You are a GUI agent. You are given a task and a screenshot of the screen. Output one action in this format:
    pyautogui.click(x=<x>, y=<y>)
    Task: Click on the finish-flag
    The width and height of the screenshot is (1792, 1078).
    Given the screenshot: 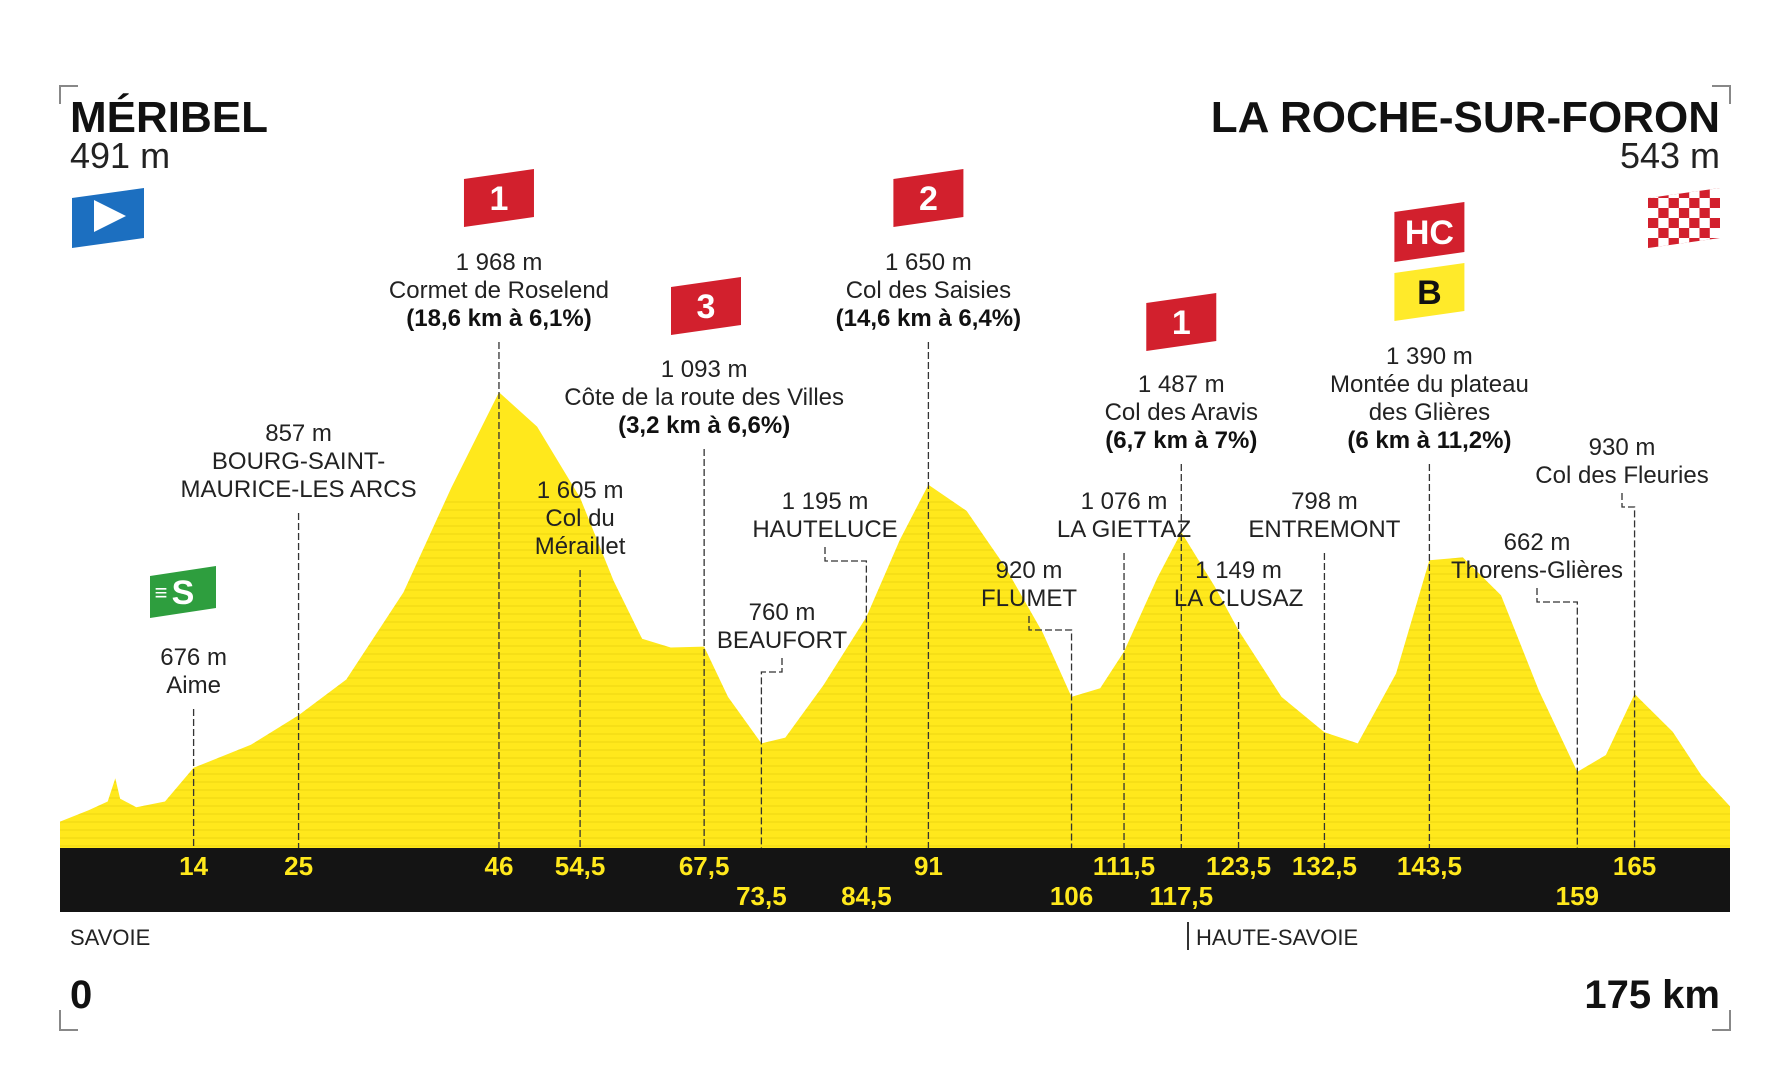 What is the action you would take?
    pyautogui.click(x=1684, y=218)
    